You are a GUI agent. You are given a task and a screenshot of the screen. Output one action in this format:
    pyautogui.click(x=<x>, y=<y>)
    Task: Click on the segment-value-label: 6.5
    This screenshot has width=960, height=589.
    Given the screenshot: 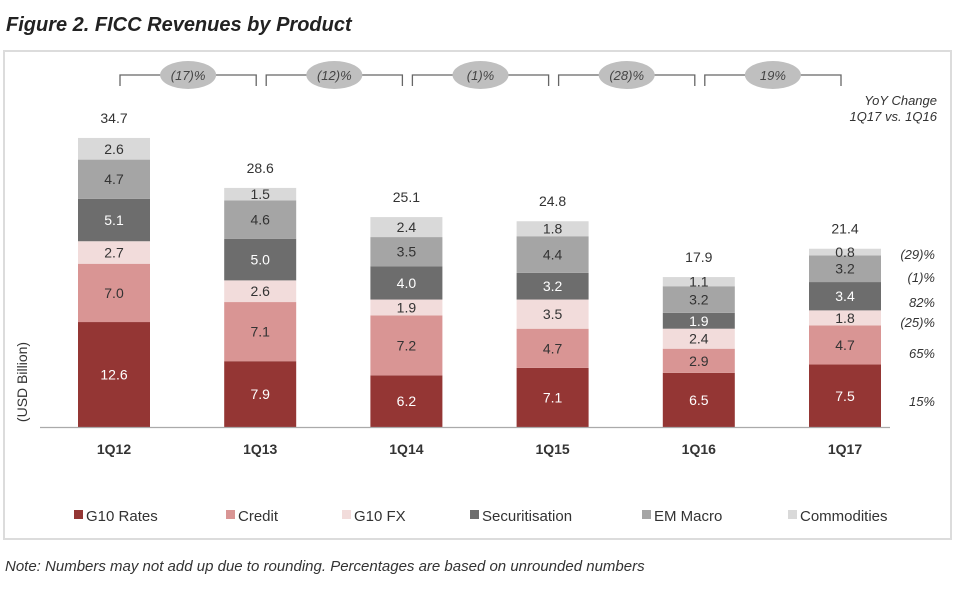 What is the action you would take?
    pyautogui.click(x=699, y=400)
    